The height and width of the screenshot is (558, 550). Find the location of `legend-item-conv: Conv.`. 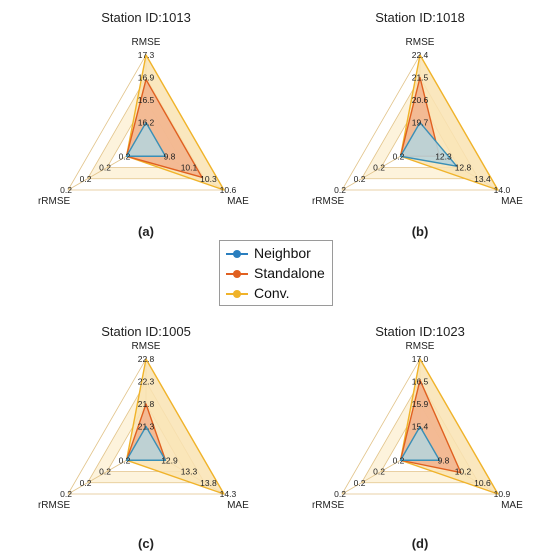

legend-item-conv: Conv. is located at coordinates (278, 294).